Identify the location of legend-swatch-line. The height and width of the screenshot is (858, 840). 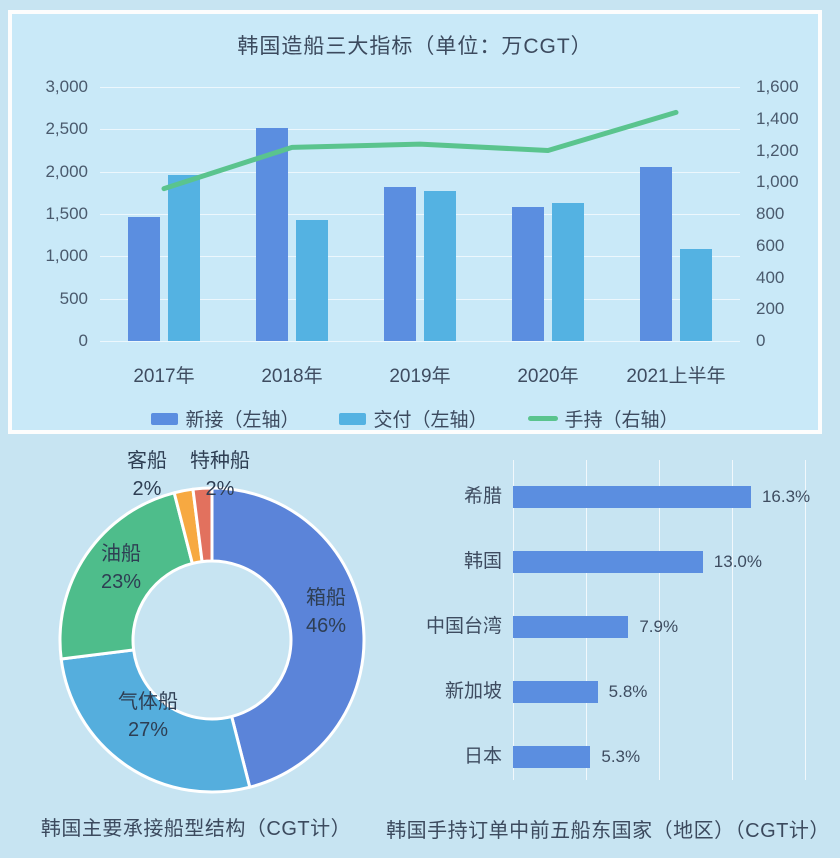
(542, 418).